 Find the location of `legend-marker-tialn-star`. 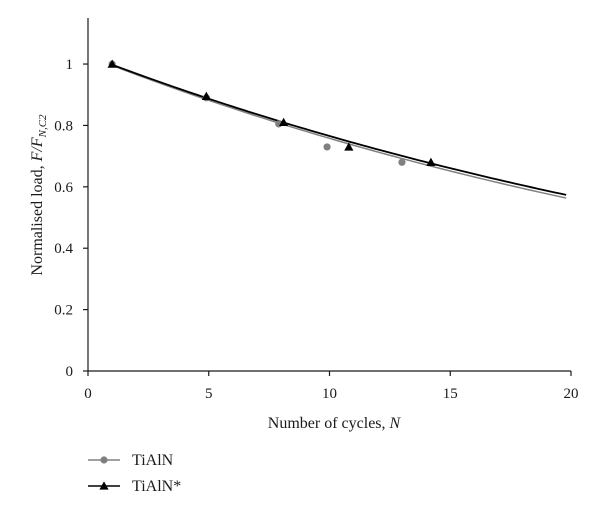

legend-marker-tialn-star is located at coordinates (104, 485).